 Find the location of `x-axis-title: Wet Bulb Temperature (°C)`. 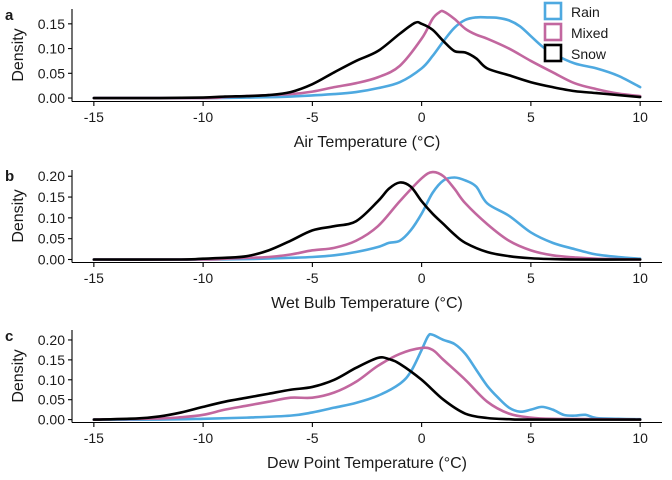

x-axis-title: Wet Bulb Temperature (°C) is located at coordinates (367, 303).